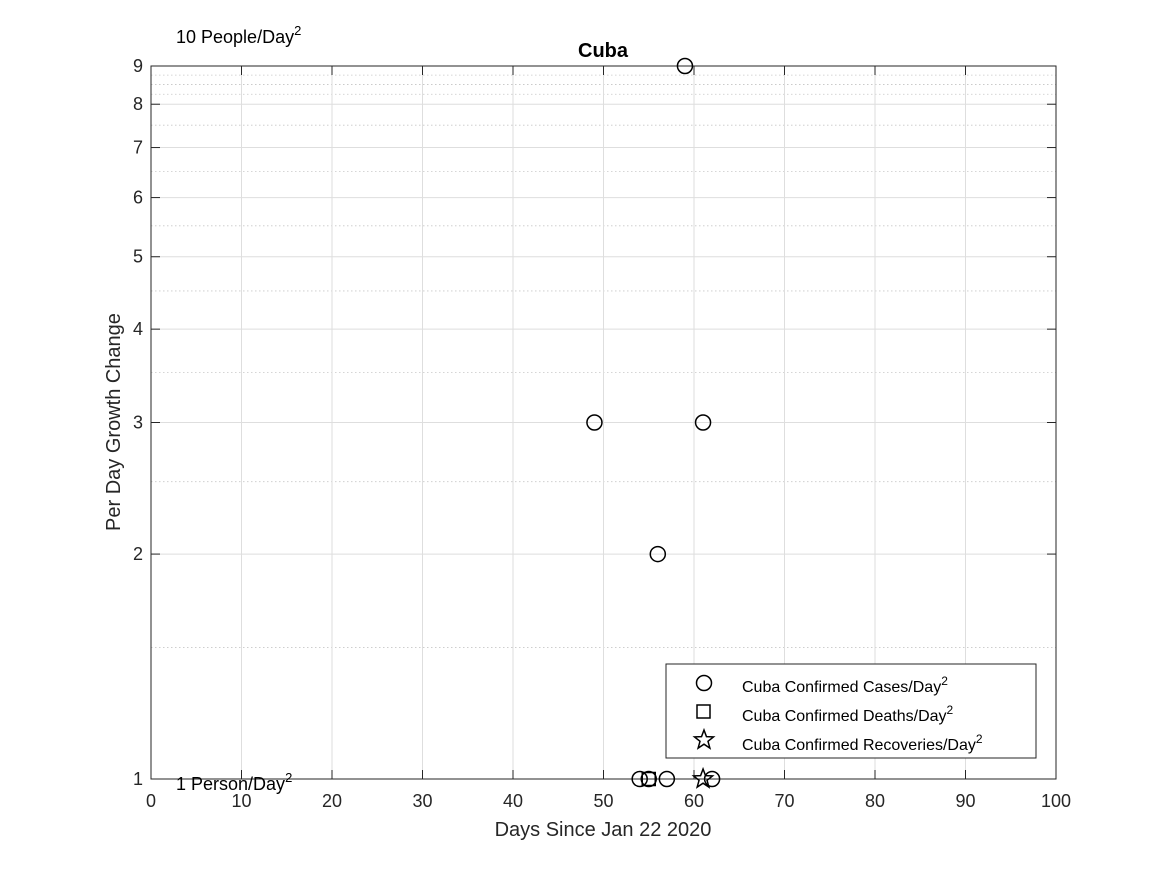 This screenshot has width=1167, height=875. Describe the element at coordinates (845, 685) in the screenshot. I see `legend-label-cases: Cuba Confirmed Cases/Day2` at that location.